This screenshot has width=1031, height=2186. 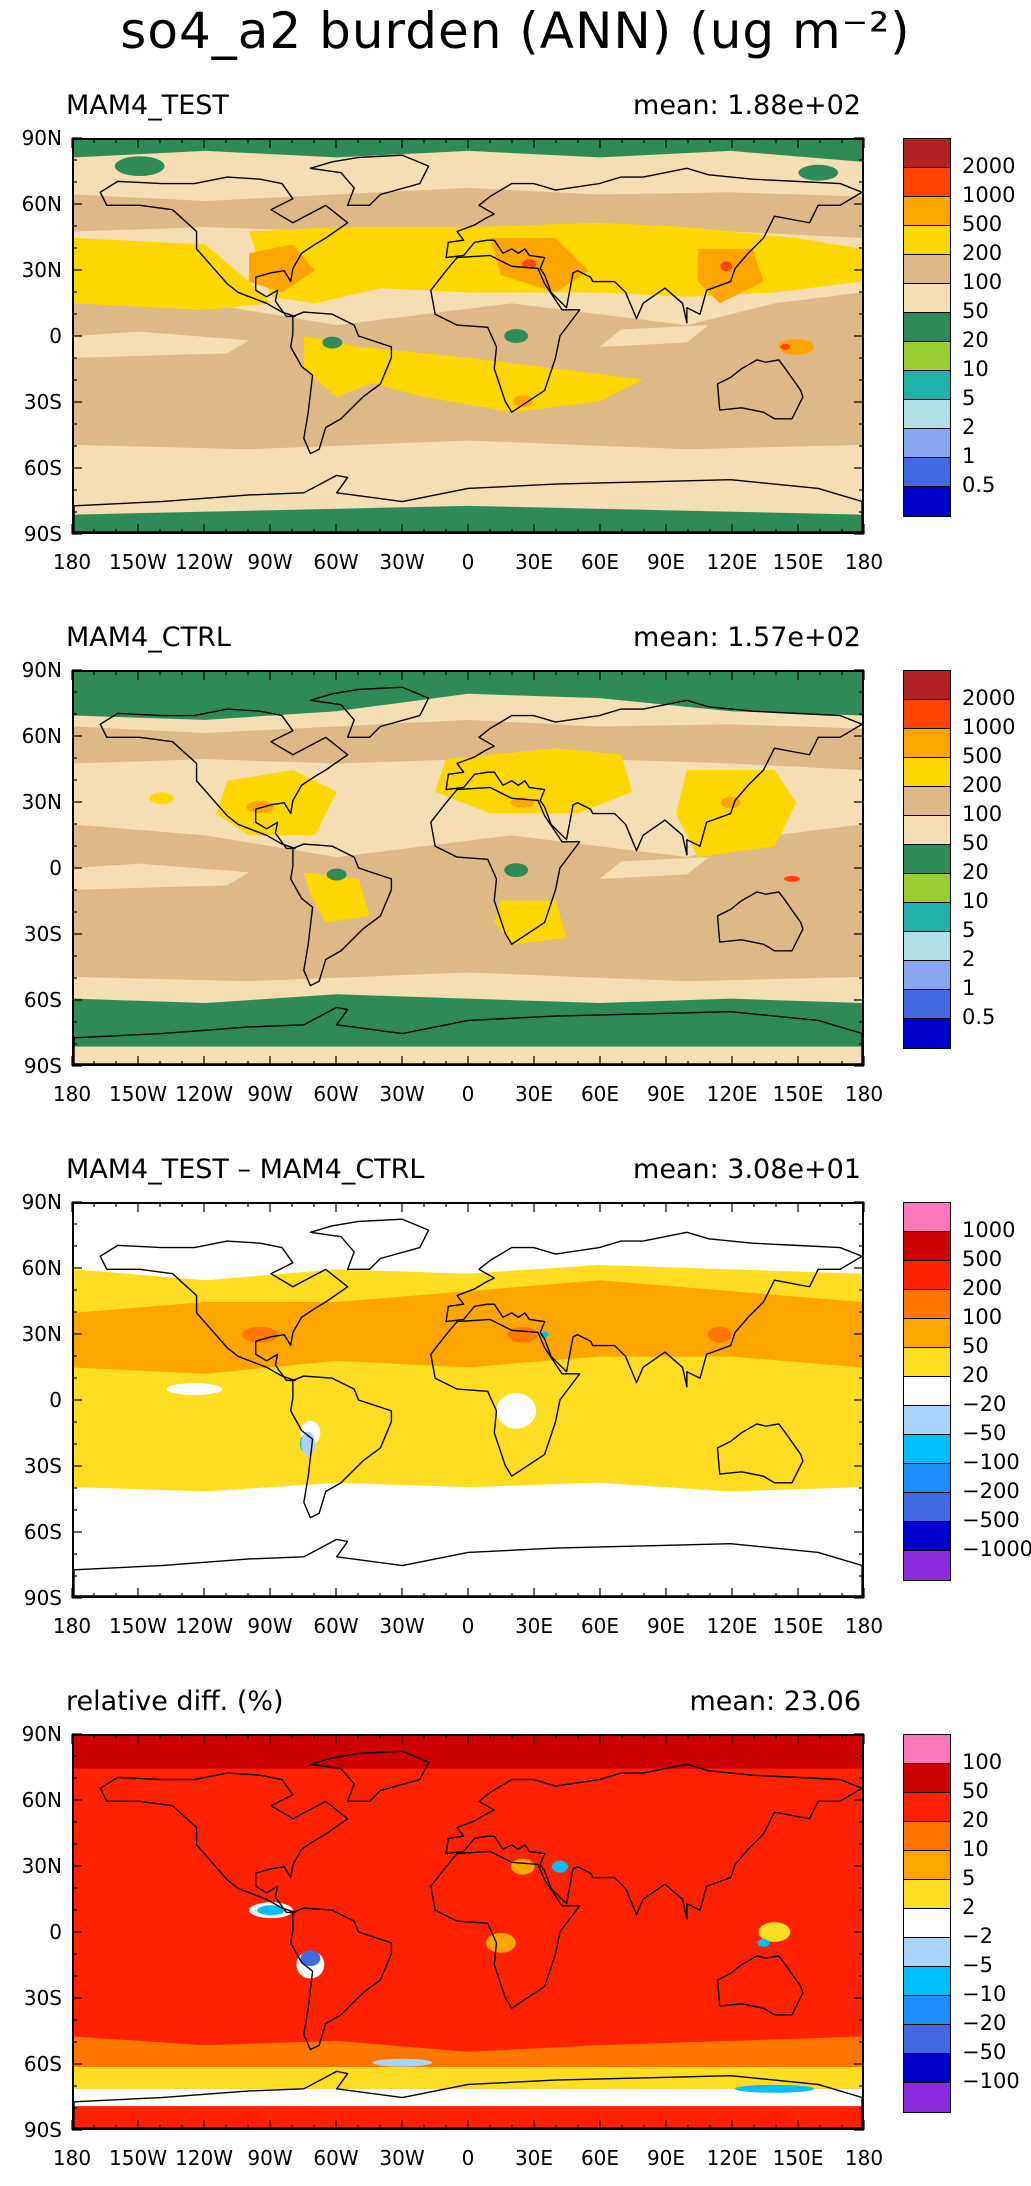 What do you see at coordinates (332, 342) in the screenshot?
I see `field-20-50-amazon` at bounding box center [332, 342].